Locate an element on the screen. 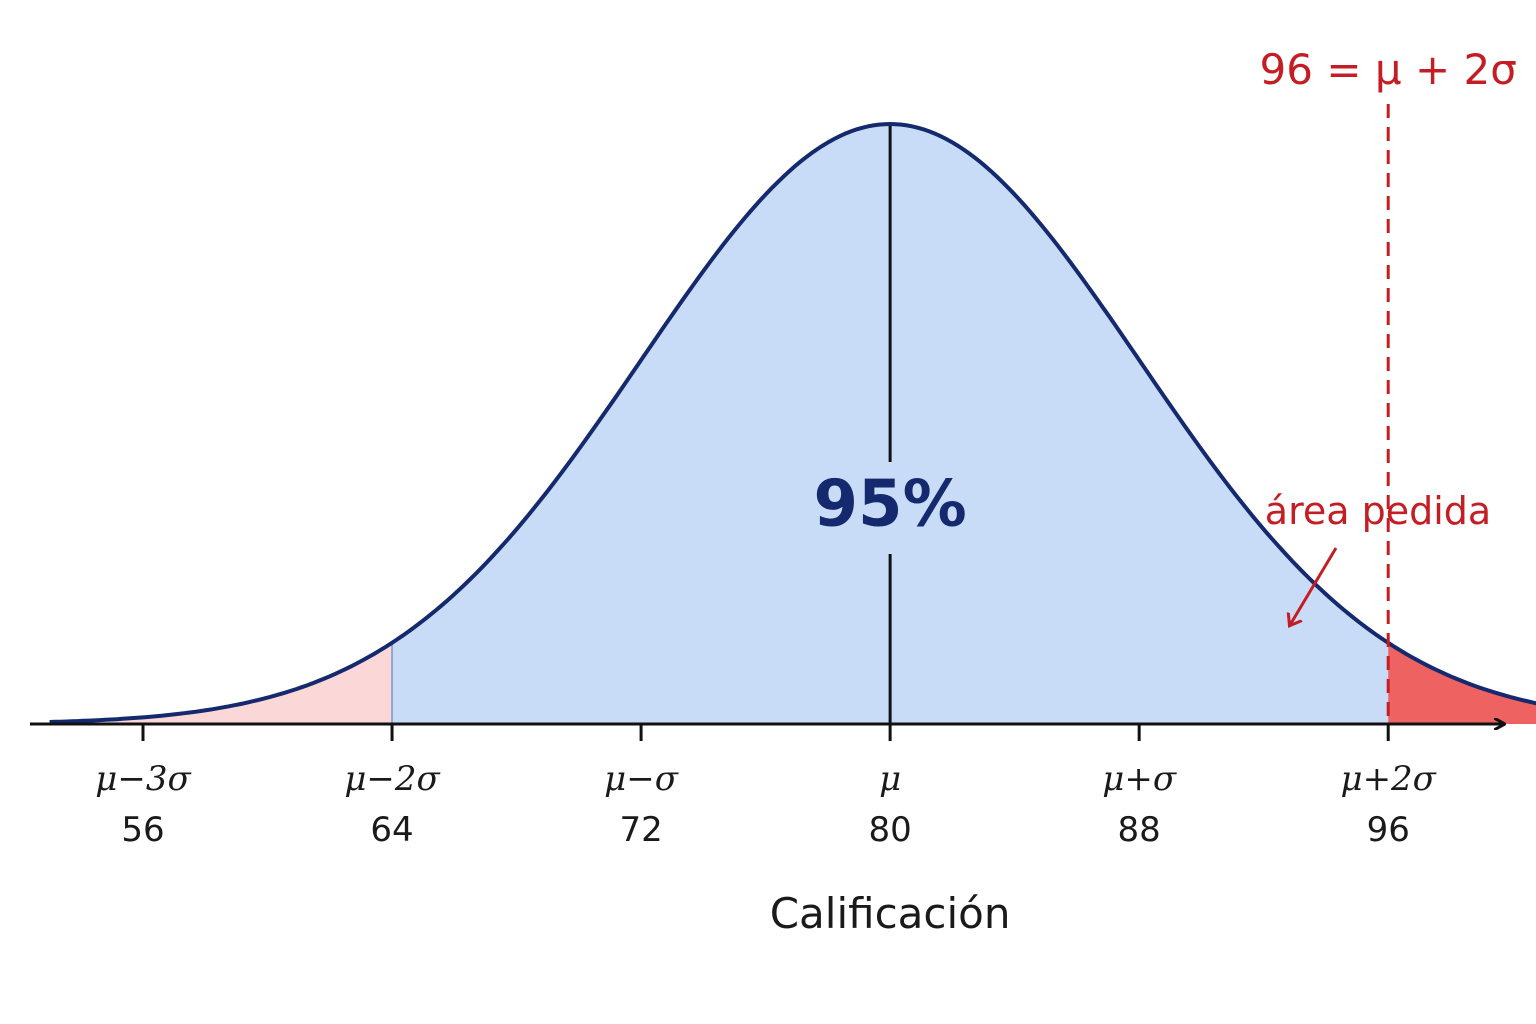 This screenshot has height=1024, width=1536. center-label-background is located at coordinates (890, 508).